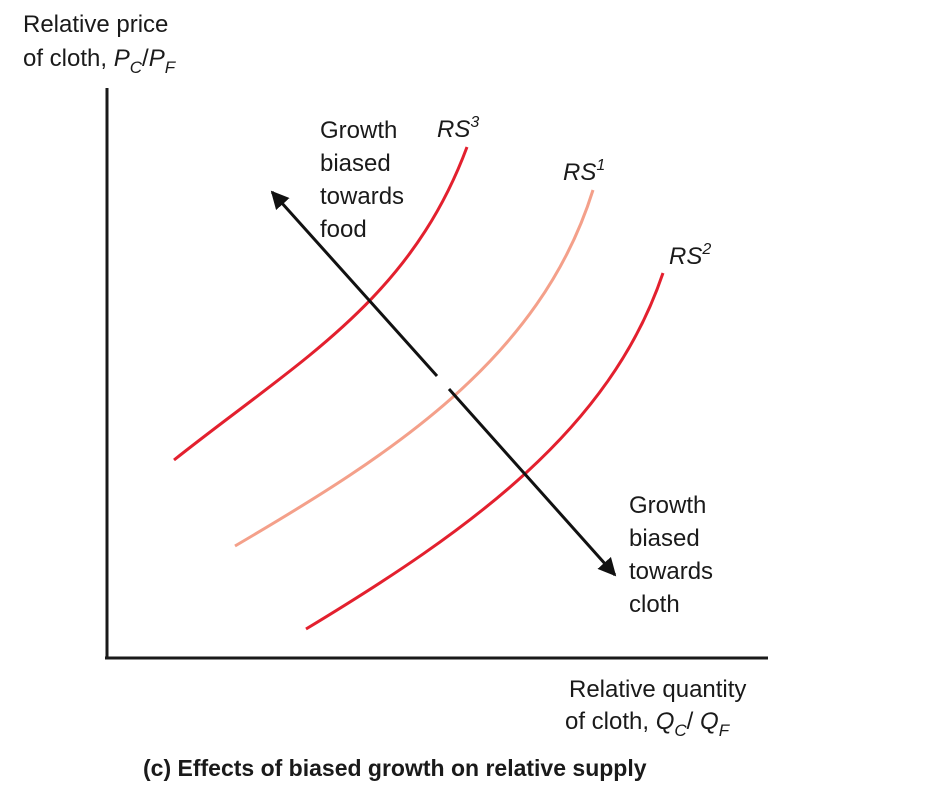 This screenshot has height=792, width=933. Describe the element at coordinates (95, 24) in the screenshot. I see `y-axis-label-line1: Relative price` at that location.